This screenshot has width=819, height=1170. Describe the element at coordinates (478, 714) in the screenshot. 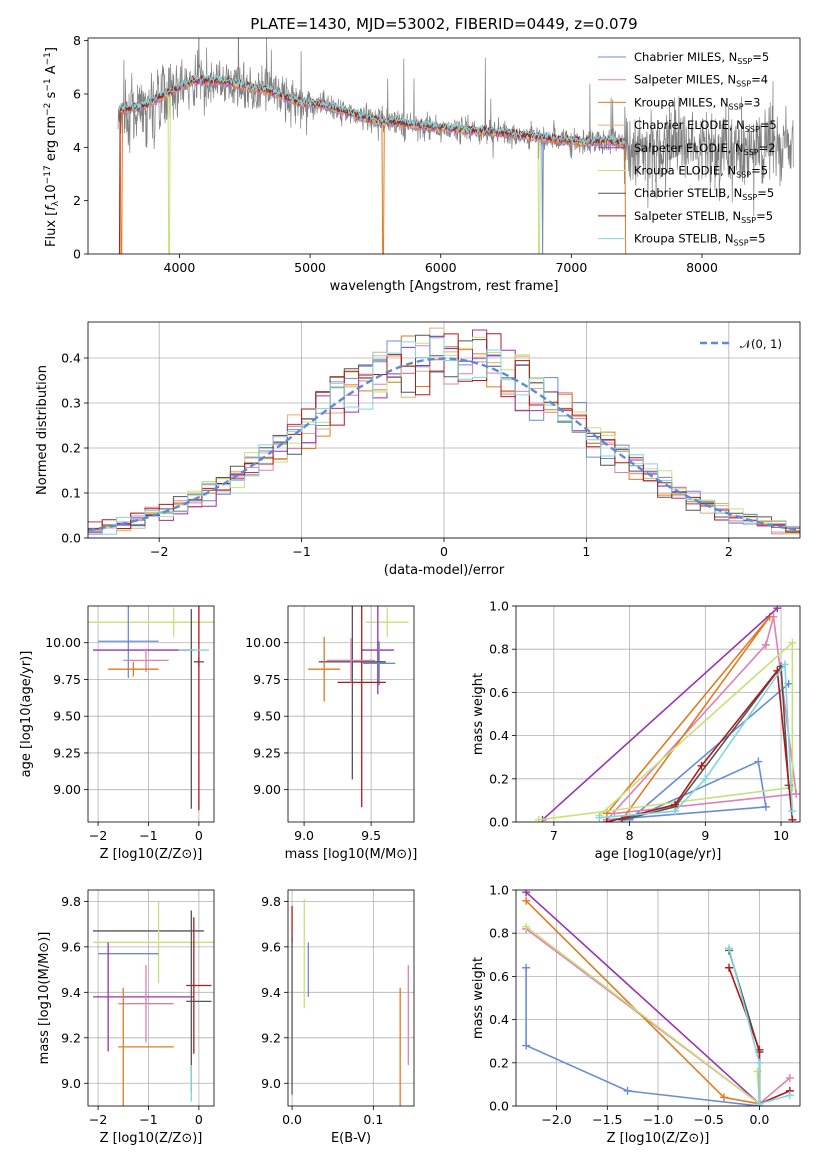

I see `y-axis-label: mass weight` at that location.